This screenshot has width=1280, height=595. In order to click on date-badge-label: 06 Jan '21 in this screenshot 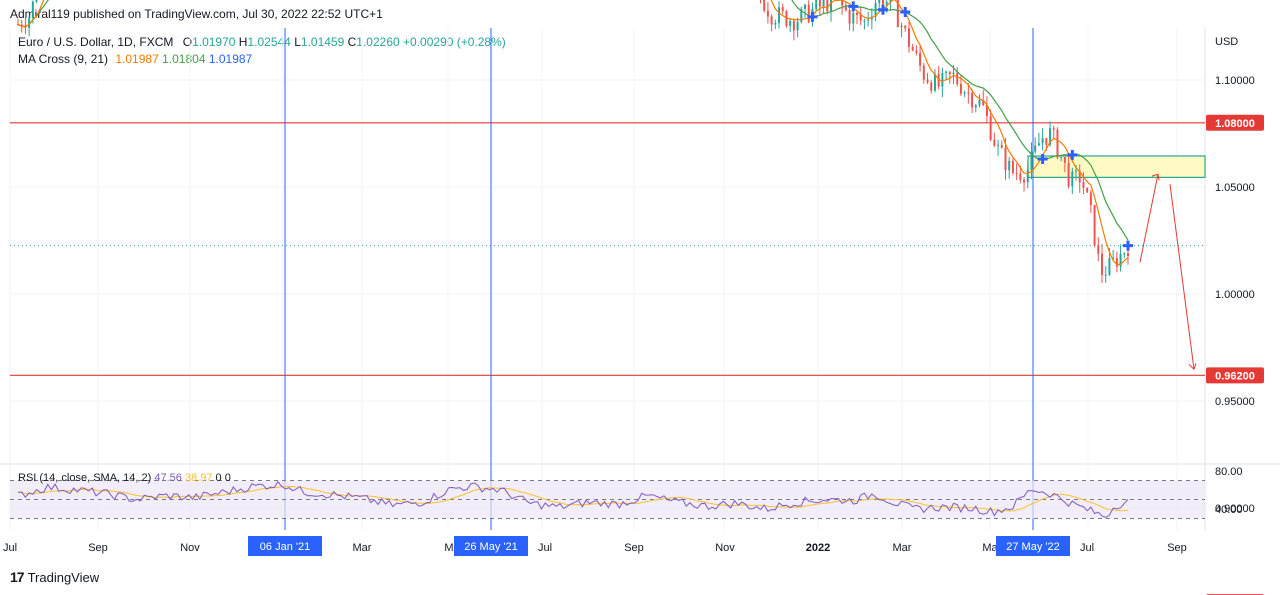, I will do `click(285, 547)`.